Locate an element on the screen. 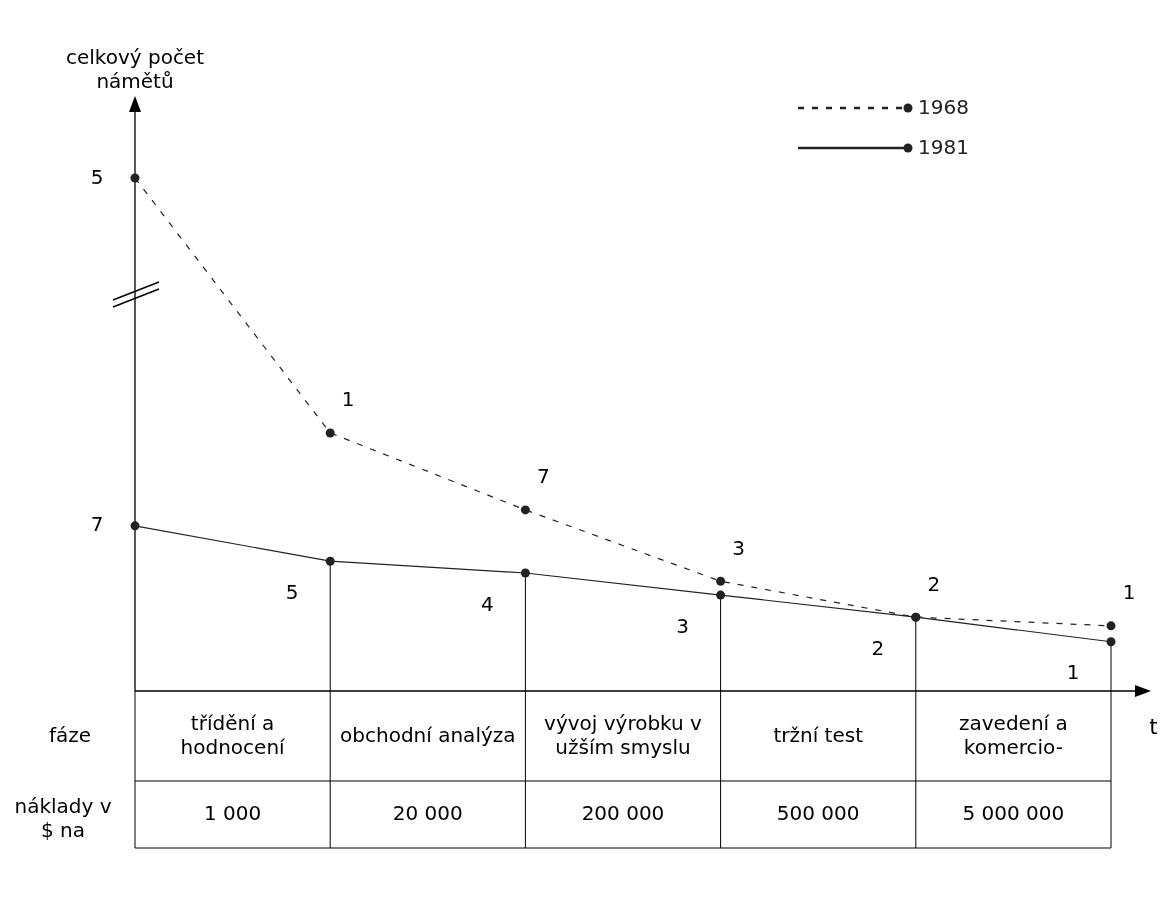 The height and width of the screenshot is (902, 1165). x-axis-title: t is located at coordinates (1154, 726).